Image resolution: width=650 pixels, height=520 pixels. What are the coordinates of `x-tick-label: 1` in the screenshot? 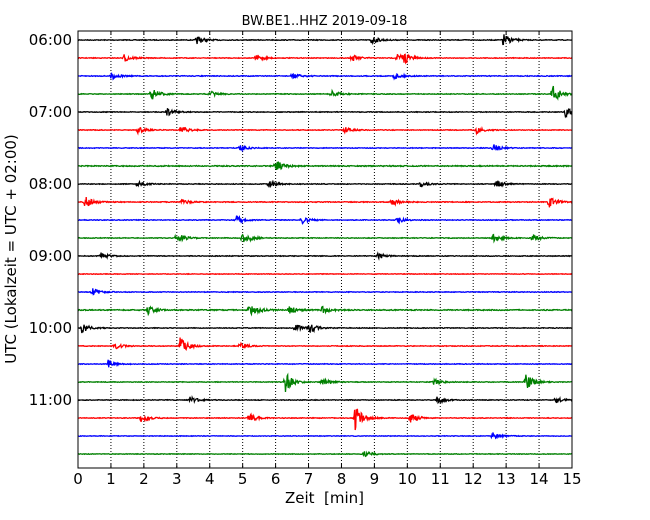 It's located at (111, 479).